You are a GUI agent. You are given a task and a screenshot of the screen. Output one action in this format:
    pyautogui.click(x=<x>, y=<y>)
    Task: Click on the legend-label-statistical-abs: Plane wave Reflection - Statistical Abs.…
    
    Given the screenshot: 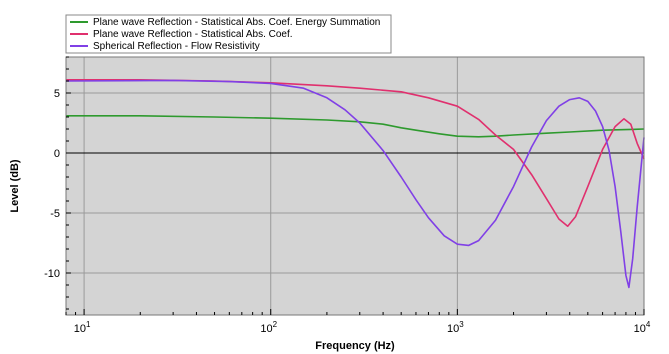 What is the action you would take?
    pyautogui.click(x=193, y=34)
    